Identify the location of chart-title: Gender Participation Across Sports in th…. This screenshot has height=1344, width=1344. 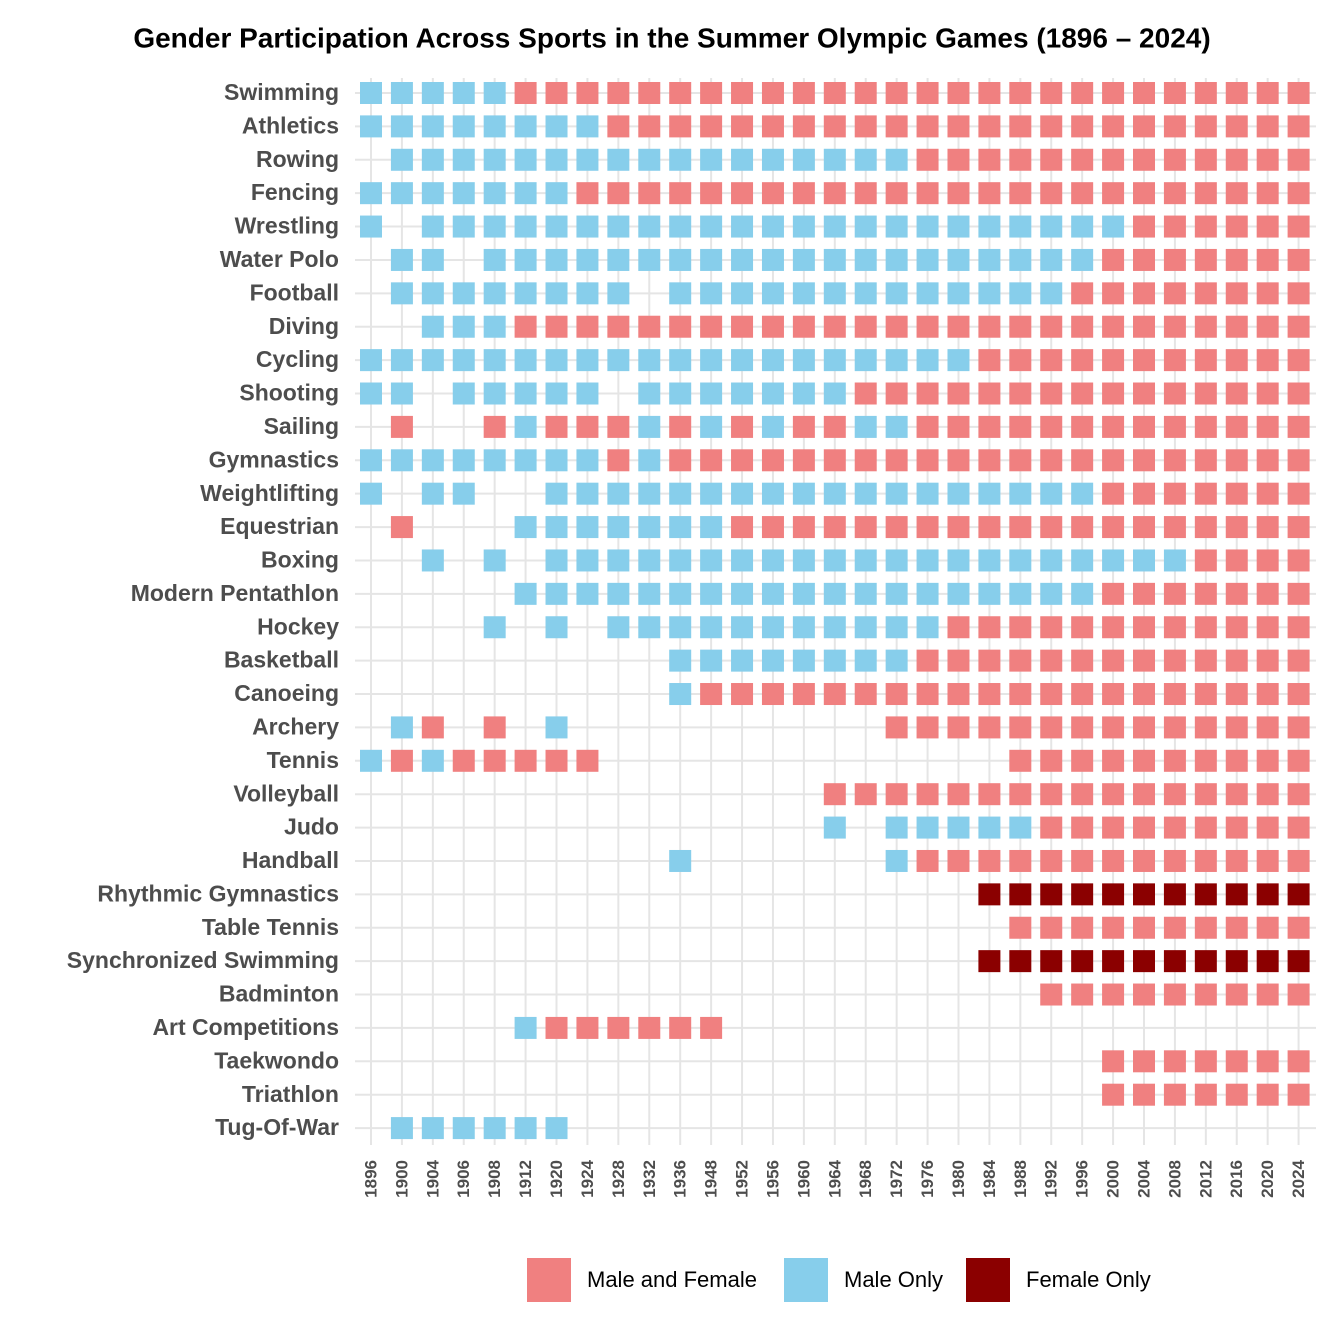
(671, 37).